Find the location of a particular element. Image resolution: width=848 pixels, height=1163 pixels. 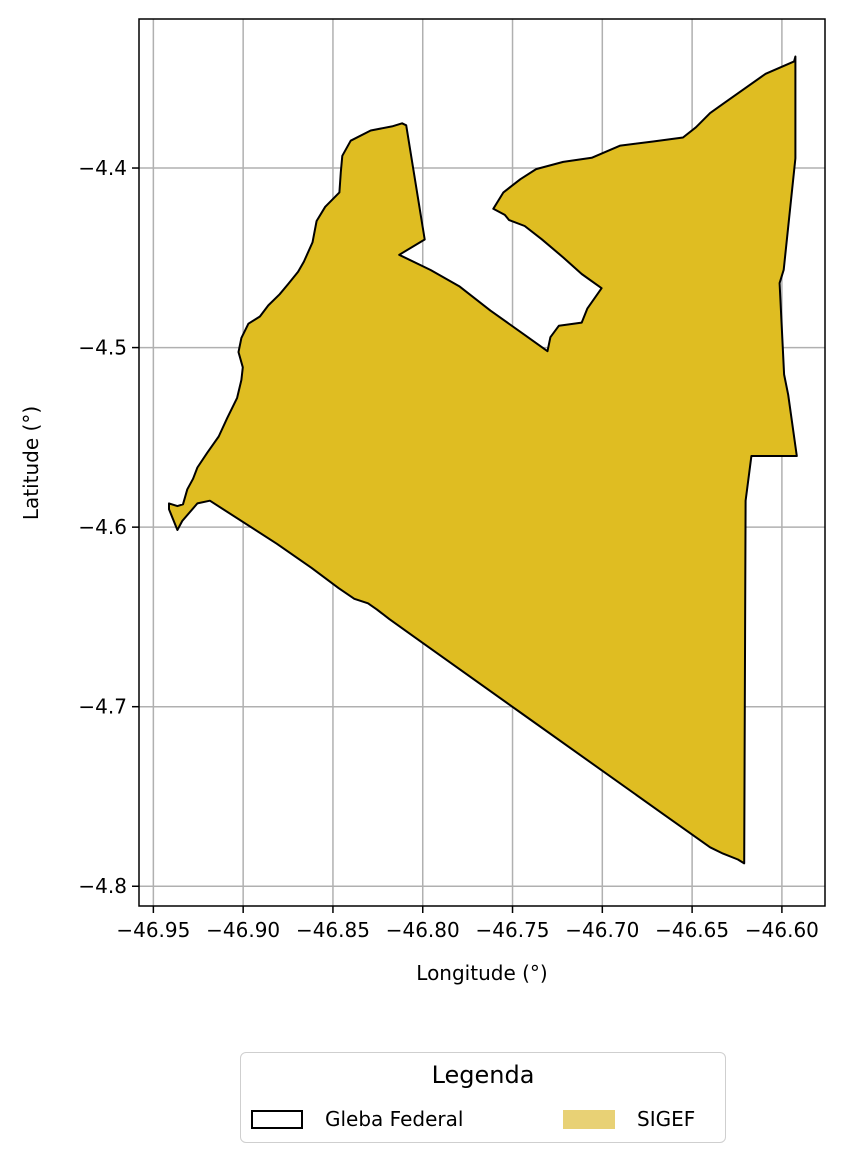

legend-box: Legenda Gleba Federal SIGEF is located at coordinates (483, 1097).